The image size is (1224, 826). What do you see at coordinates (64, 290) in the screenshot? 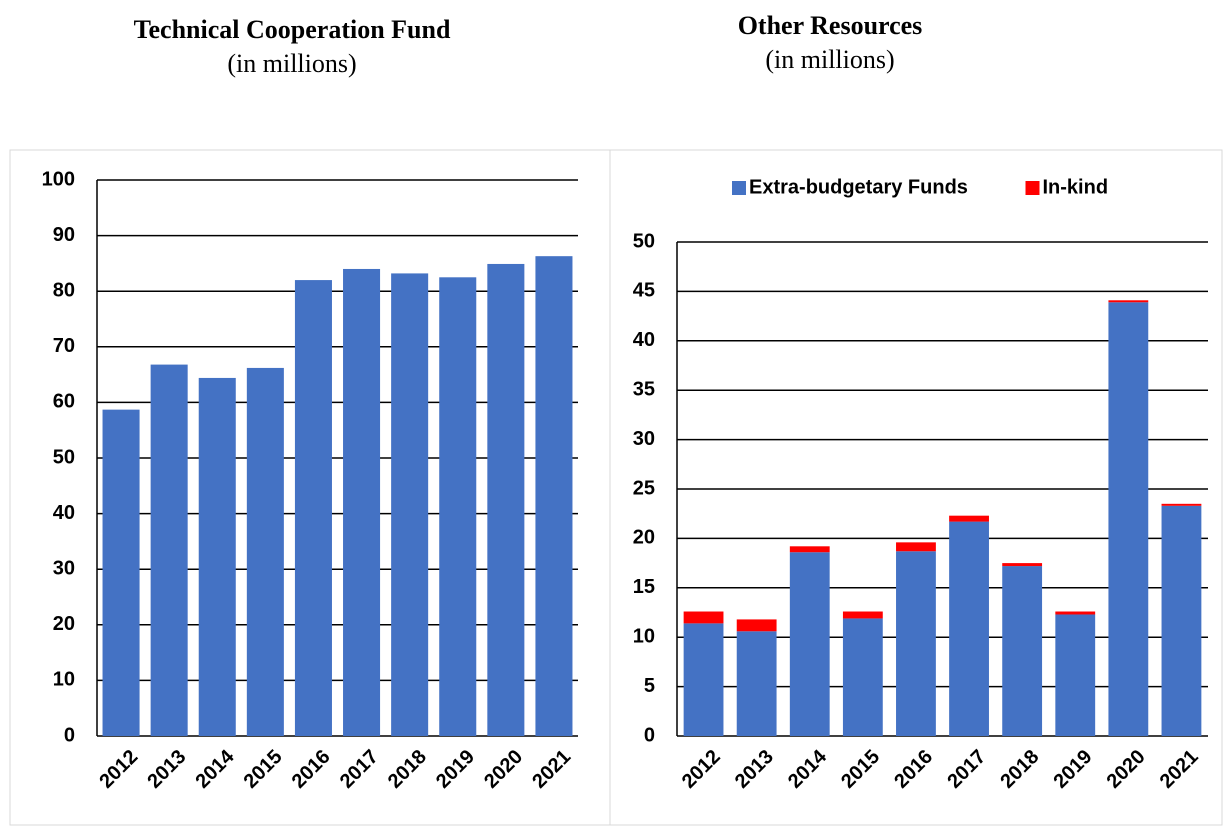
I see `y-tick-label: 80` at bounding box center [64, 290].